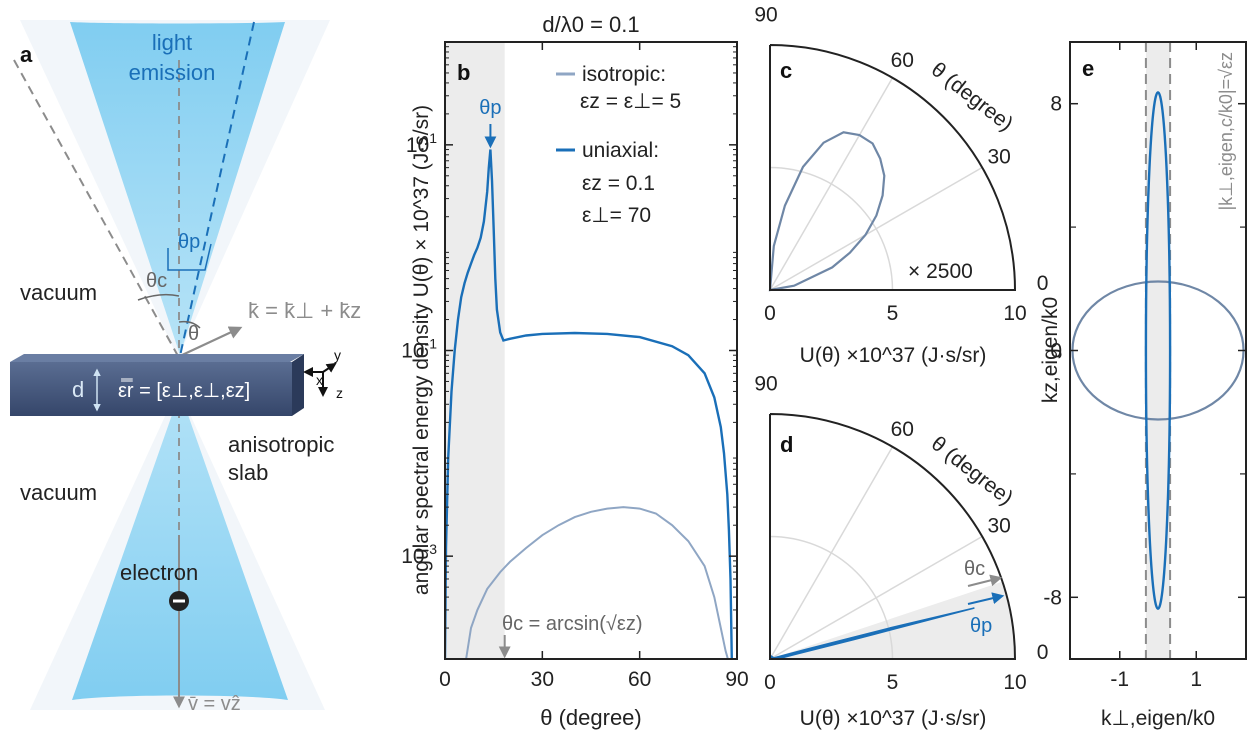 The width and height of the screenshot is (1258, 732). I want to click on k-vector-arrow, so click(211, 341).